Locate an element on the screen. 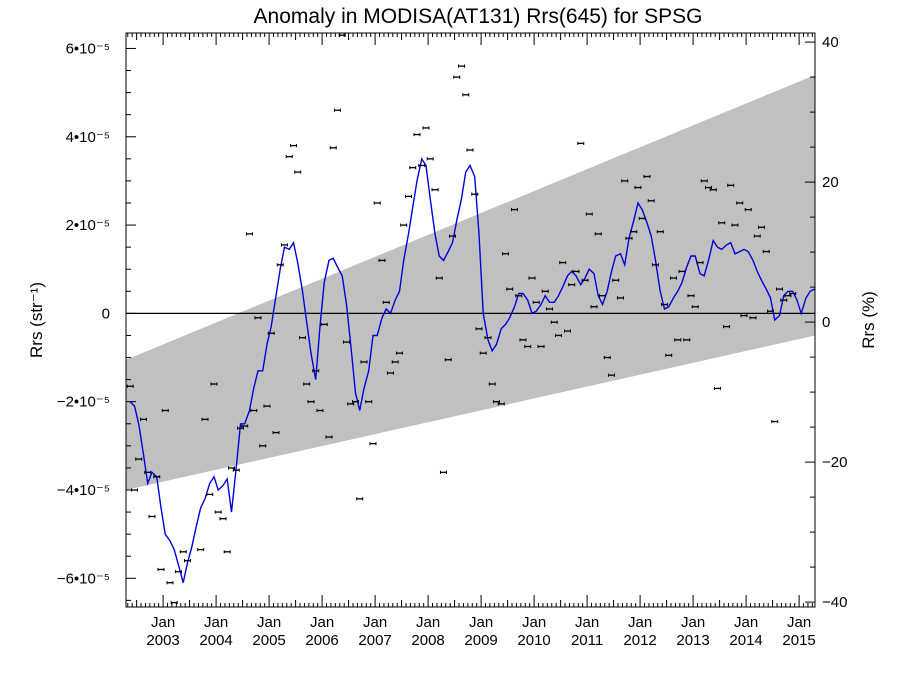  y-tick-label: −2•10⁻⁵ is located at coordinates (83, 402).